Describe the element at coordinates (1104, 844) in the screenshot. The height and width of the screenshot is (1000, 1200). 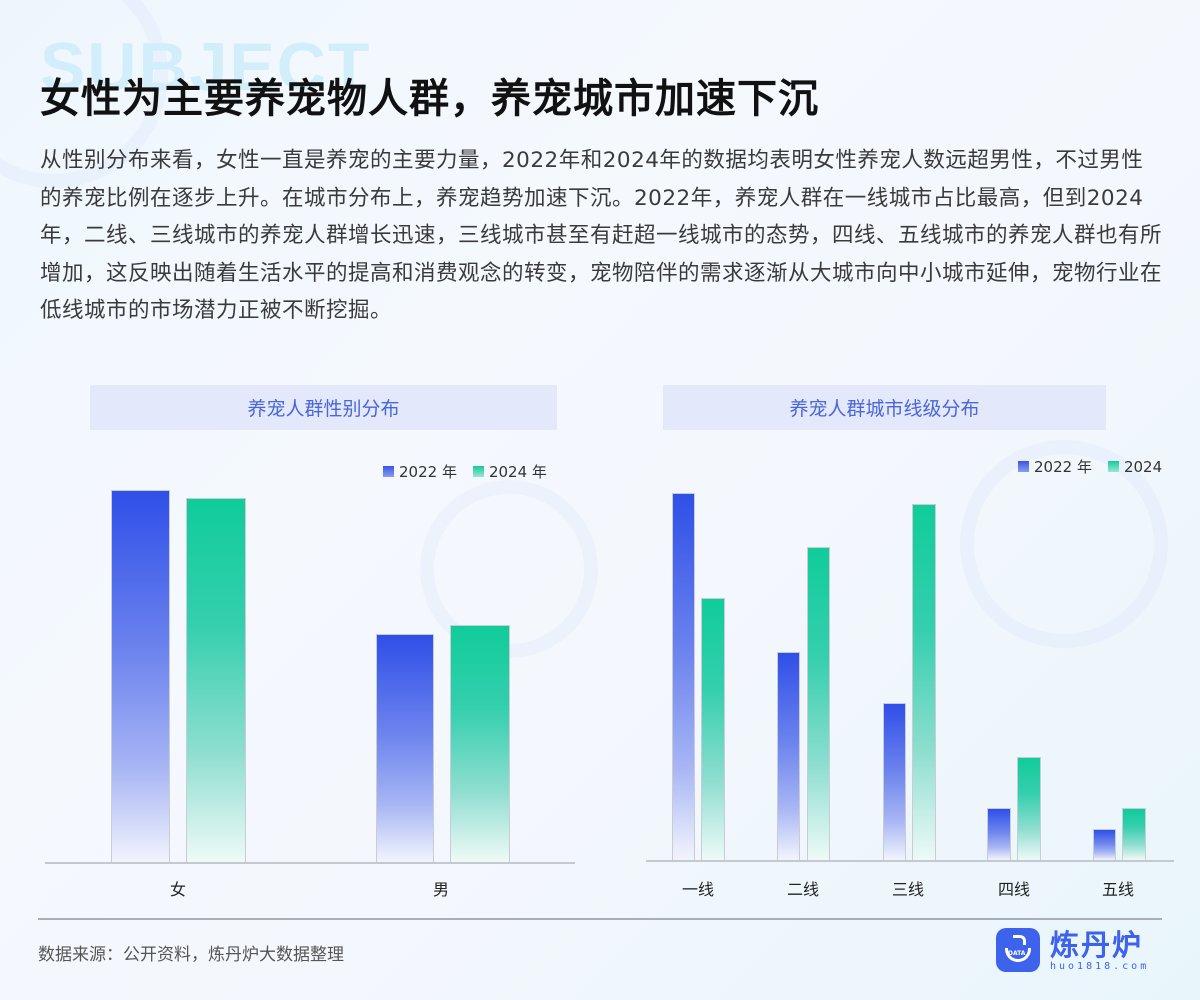
I see `bar-tier5-2022` at that location.